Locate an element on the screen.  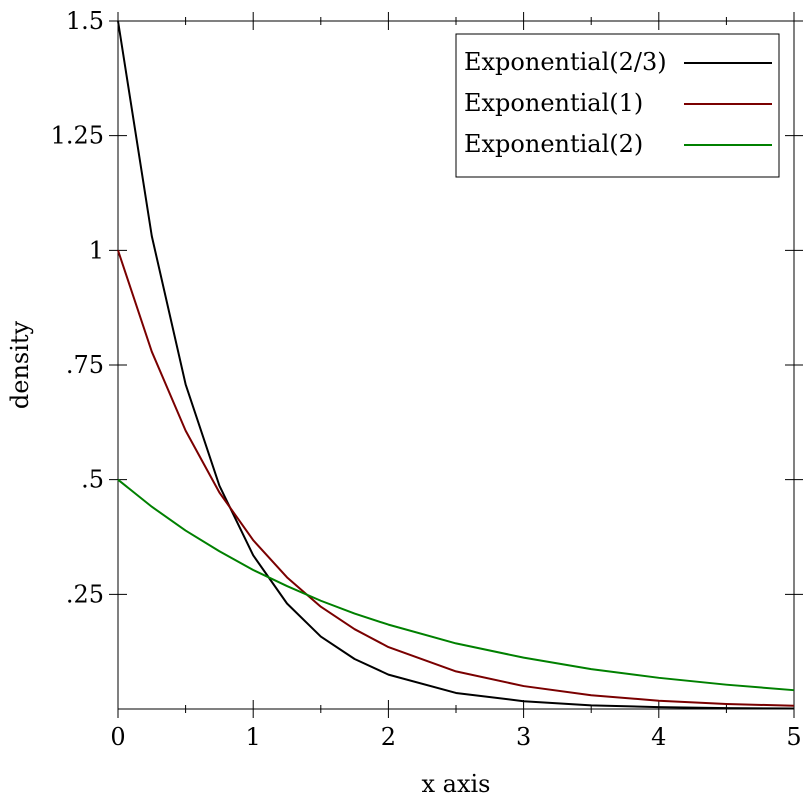
x-tick-label: 1 is located at coordinates (253, 737).